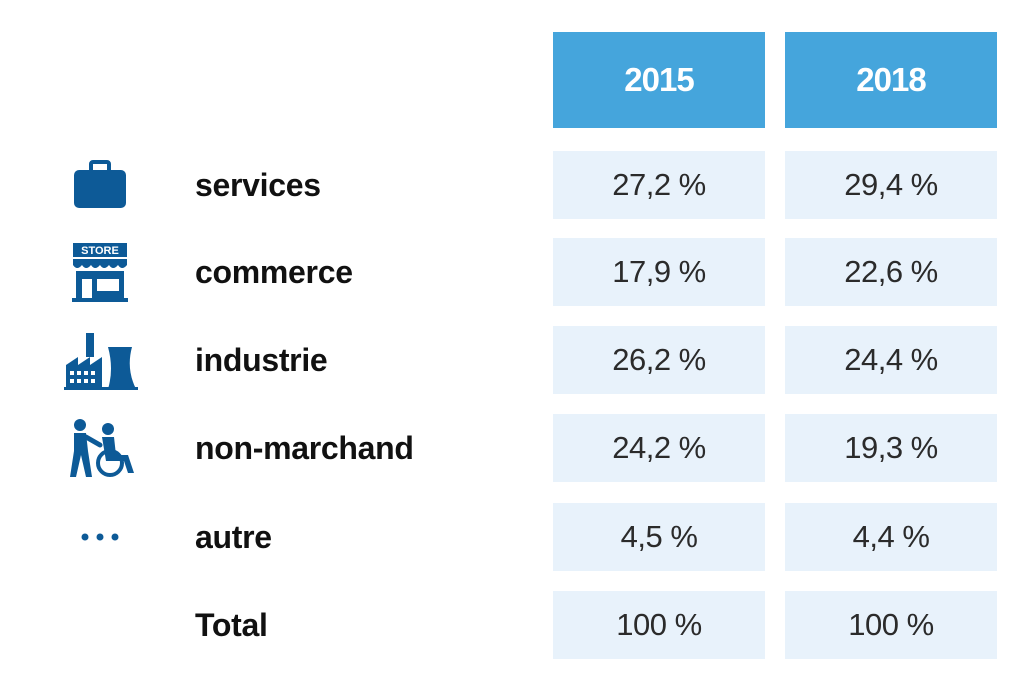  What do you see at coordinates (659, 185) in the screenshot?
I see `cell-services-2015: 27,2 %` at bounding box center [659, 185].